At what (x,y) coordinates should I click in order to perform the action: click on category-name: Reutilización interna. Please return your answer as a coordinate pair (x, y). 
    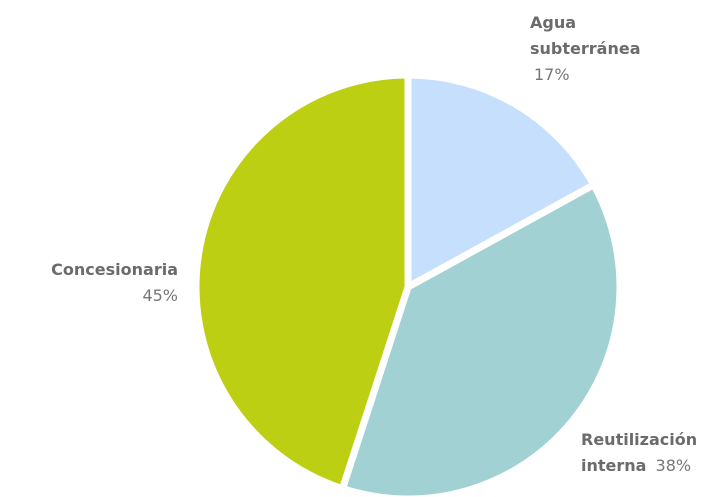
    Looking at the image, I should click on (639, 452).